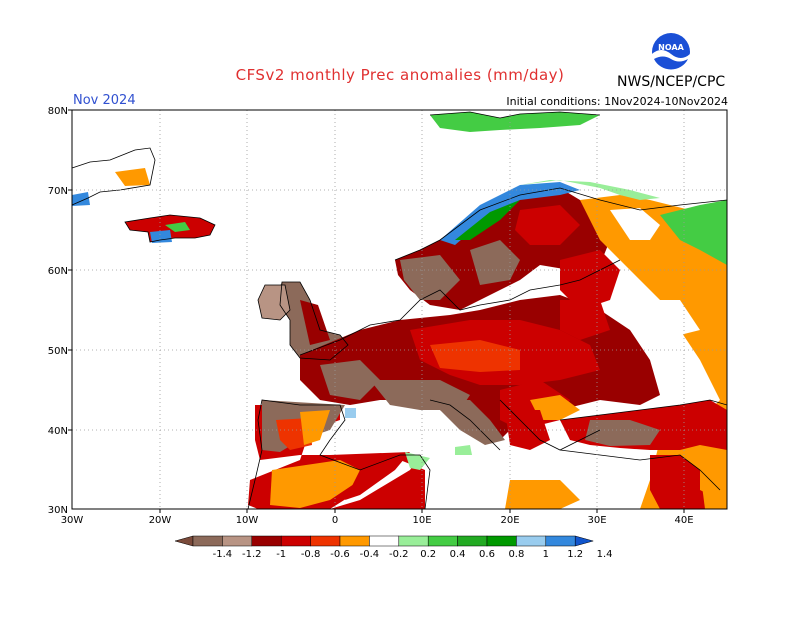 The height and width of the screenshot is (618, 800). I want to click on colorbar-label: 1, so click(546, 554).